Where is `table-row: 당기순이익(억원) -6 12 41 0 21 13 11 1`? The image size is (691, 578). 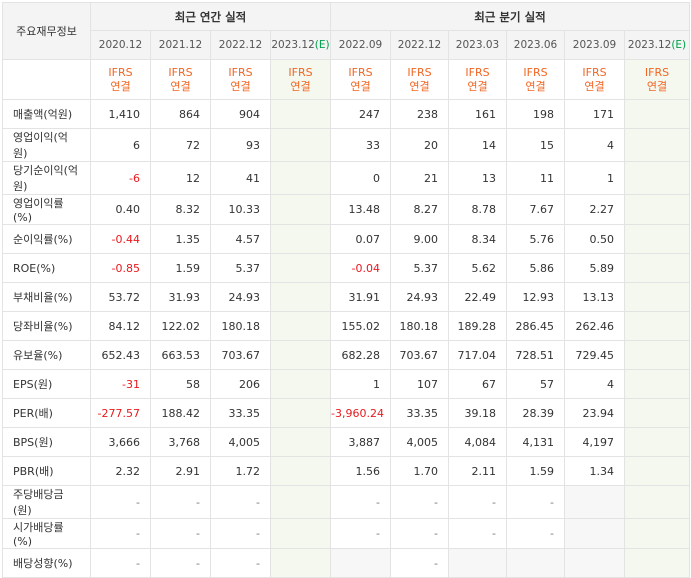
table-row: 당기순이익(억원) -6 12 41 0 21 13 11 1 is located at coordinates (346, 178).